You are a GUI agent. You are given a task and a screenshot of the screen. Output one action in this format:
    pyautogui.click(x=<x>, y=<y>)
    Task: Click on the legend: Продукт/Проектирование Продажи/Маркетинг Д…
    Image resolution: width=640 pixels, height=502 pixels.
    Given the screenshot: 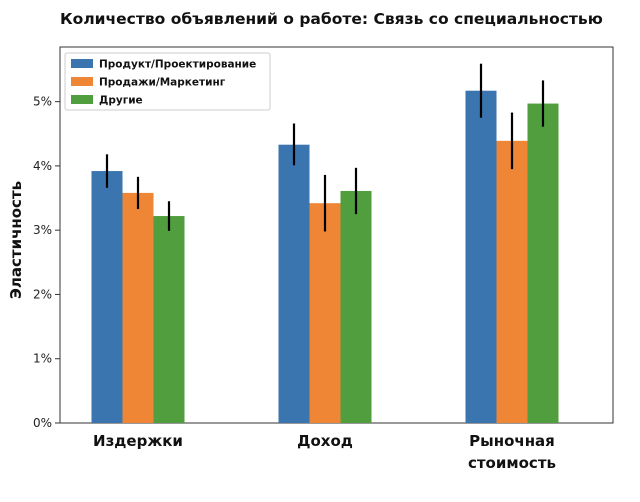 What is the action you would take?
    pyautogui.click(x=167, y=81)
    